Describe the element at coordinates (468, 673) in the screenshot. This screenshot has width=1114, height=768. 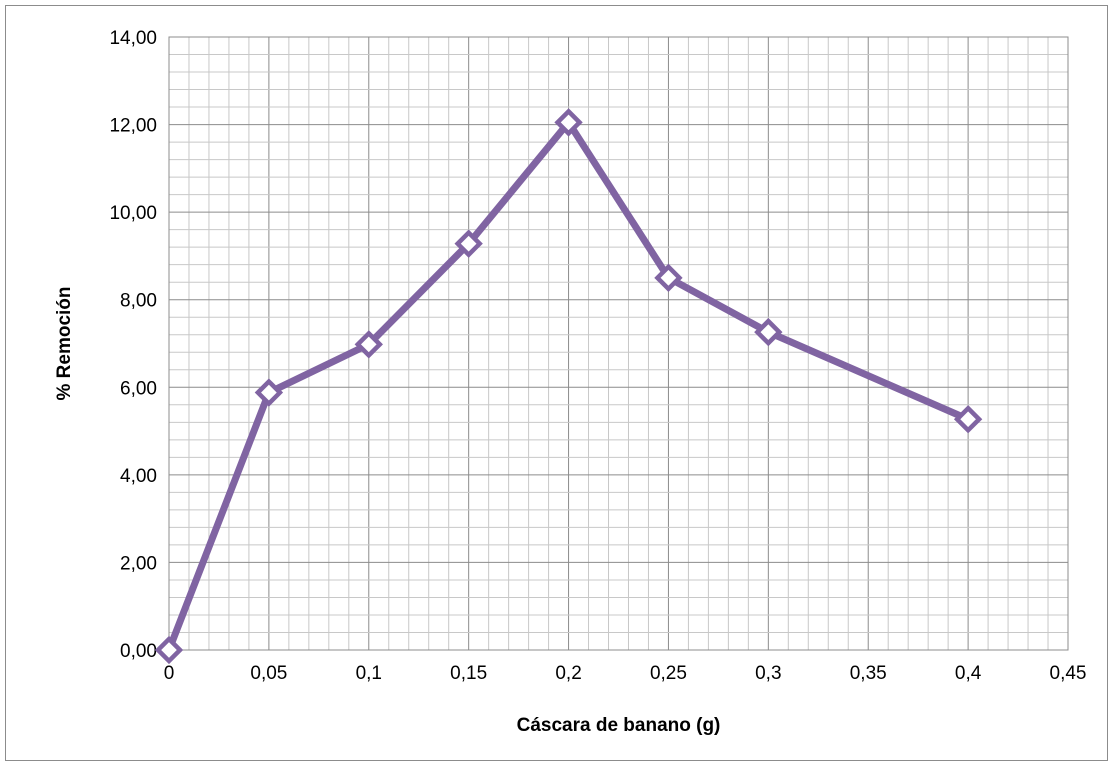
I see `x-tick-label: 0,15` at that location.